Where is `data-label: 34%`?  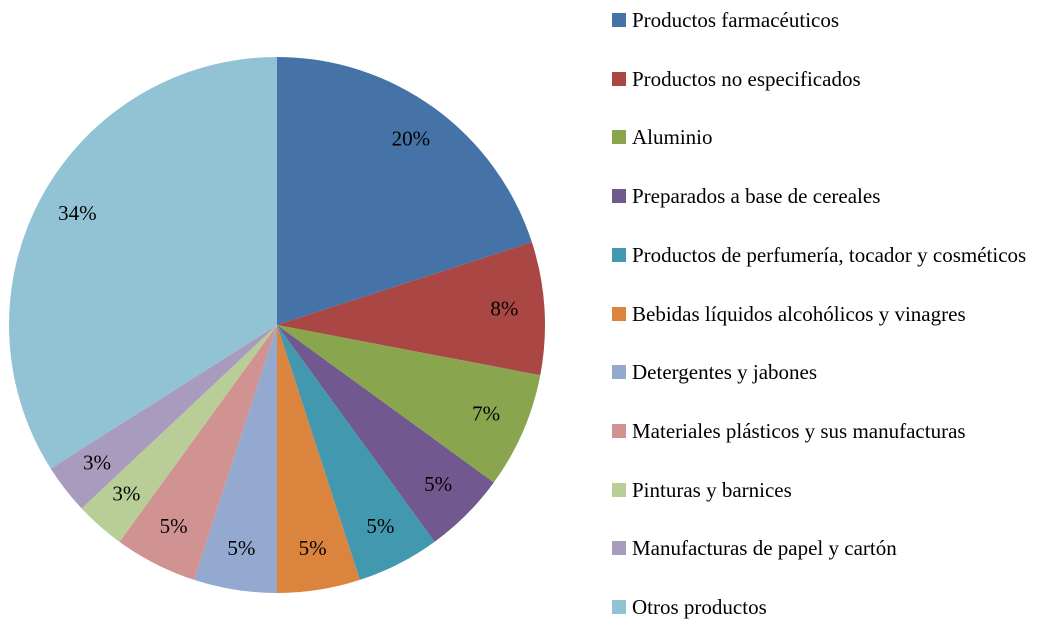
data-label: 34% is located at coordinates (77, 213).